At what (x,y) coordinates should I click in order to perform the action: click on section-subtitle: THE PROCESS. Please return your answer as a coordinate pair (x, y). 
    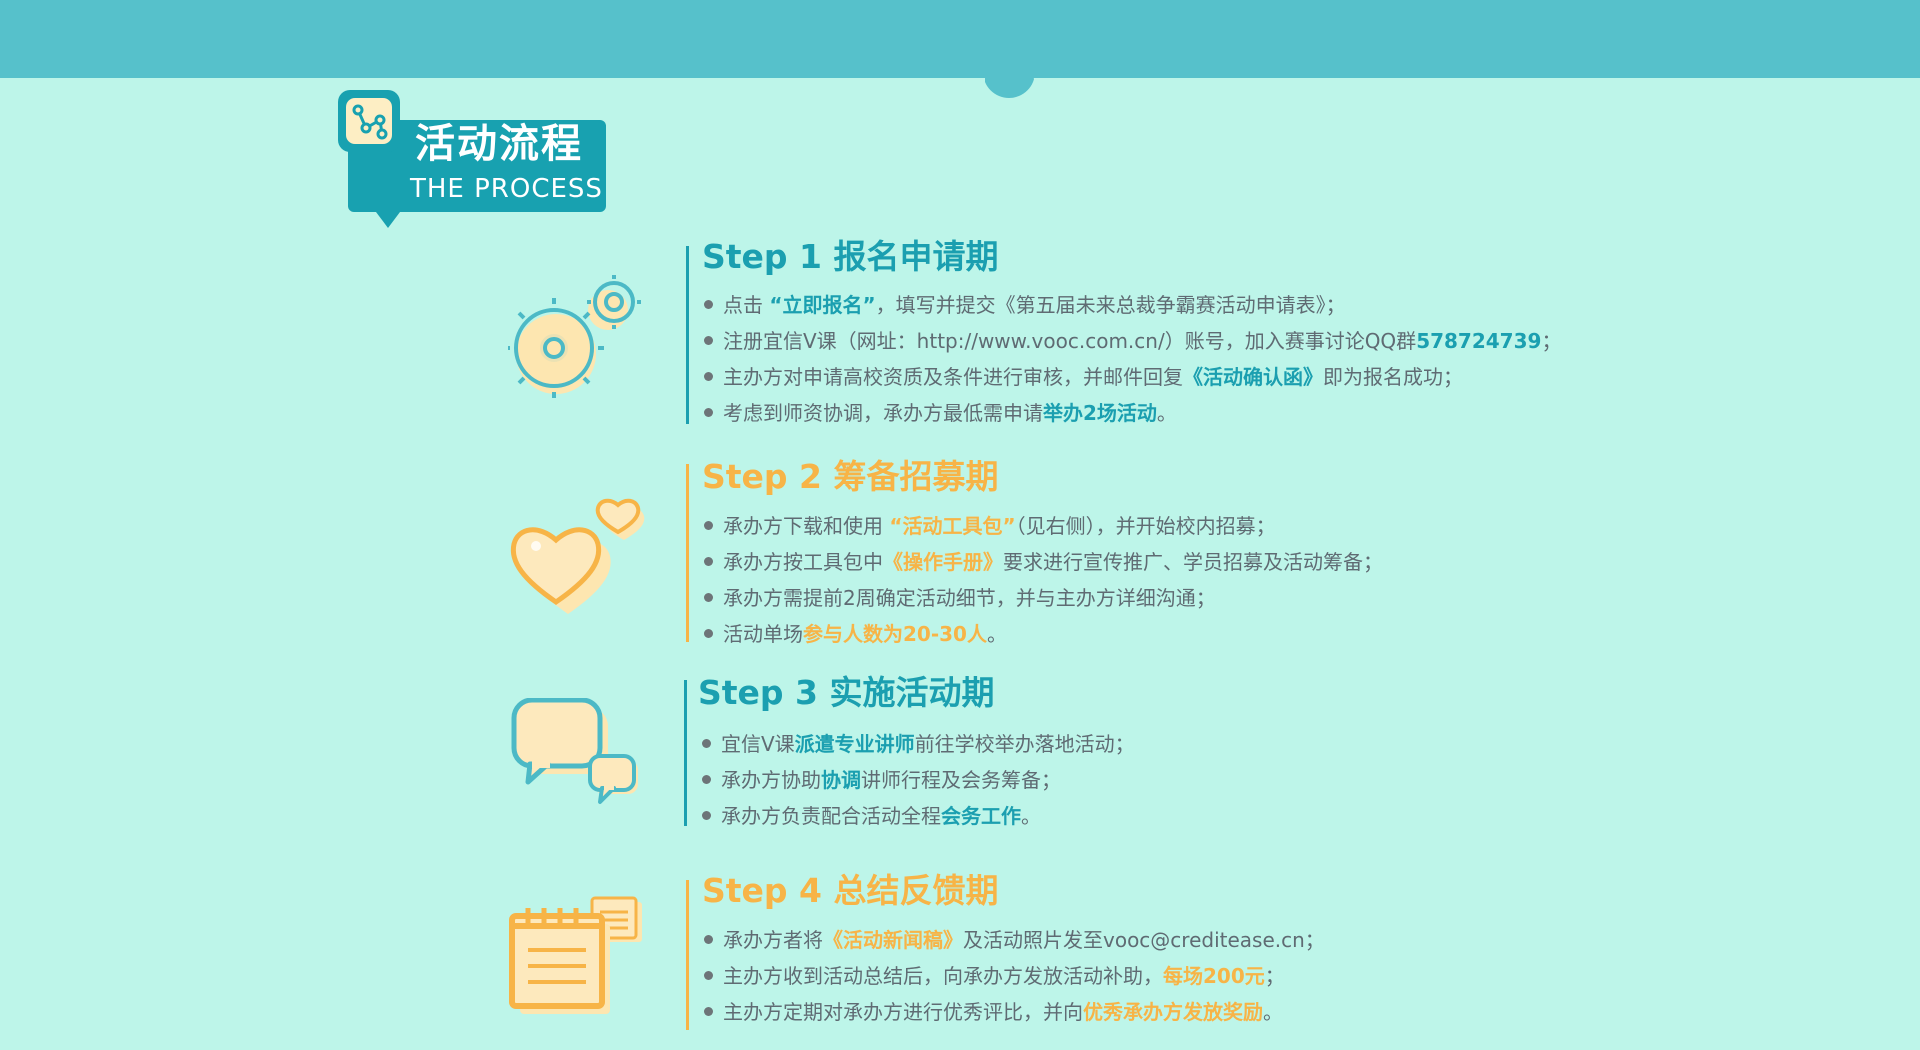
    Looking at the image, I should click on (506, 189).